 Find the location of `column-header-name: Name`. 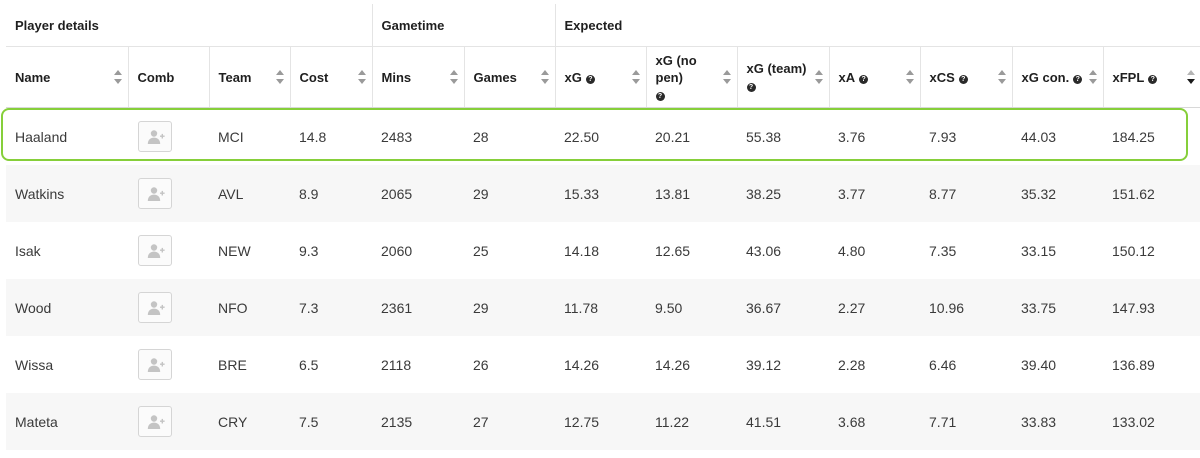

column-header-name: Name is located at coordinates (67, 77).